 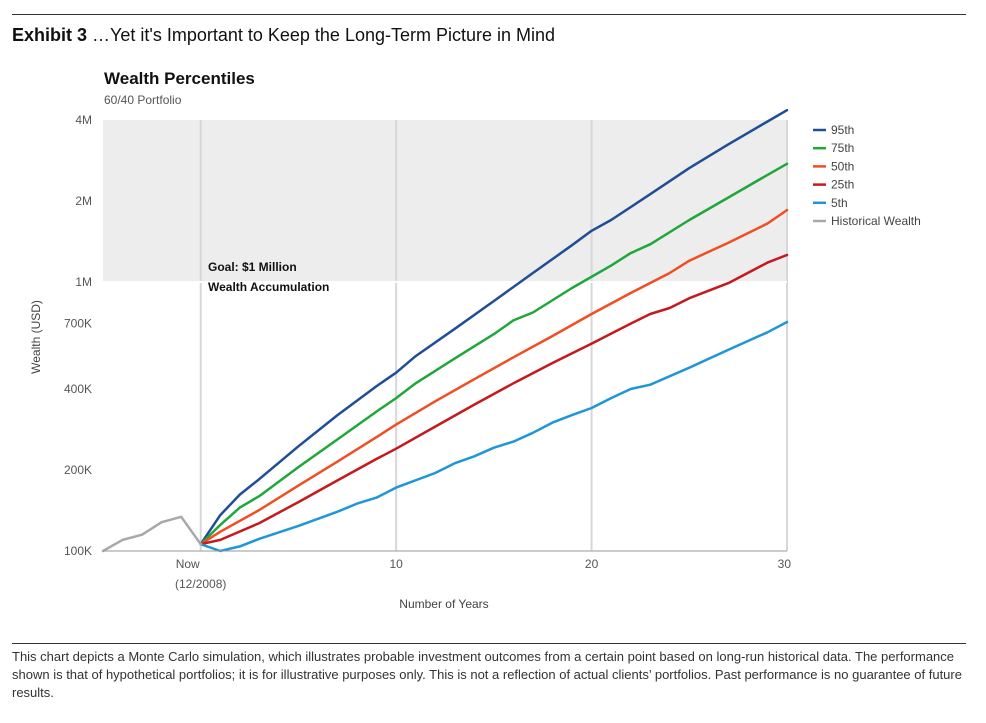 What do you see at coordinates (489, 643) in the screenshot?
I see `bottom-rule` at bounding box center [489, 643].